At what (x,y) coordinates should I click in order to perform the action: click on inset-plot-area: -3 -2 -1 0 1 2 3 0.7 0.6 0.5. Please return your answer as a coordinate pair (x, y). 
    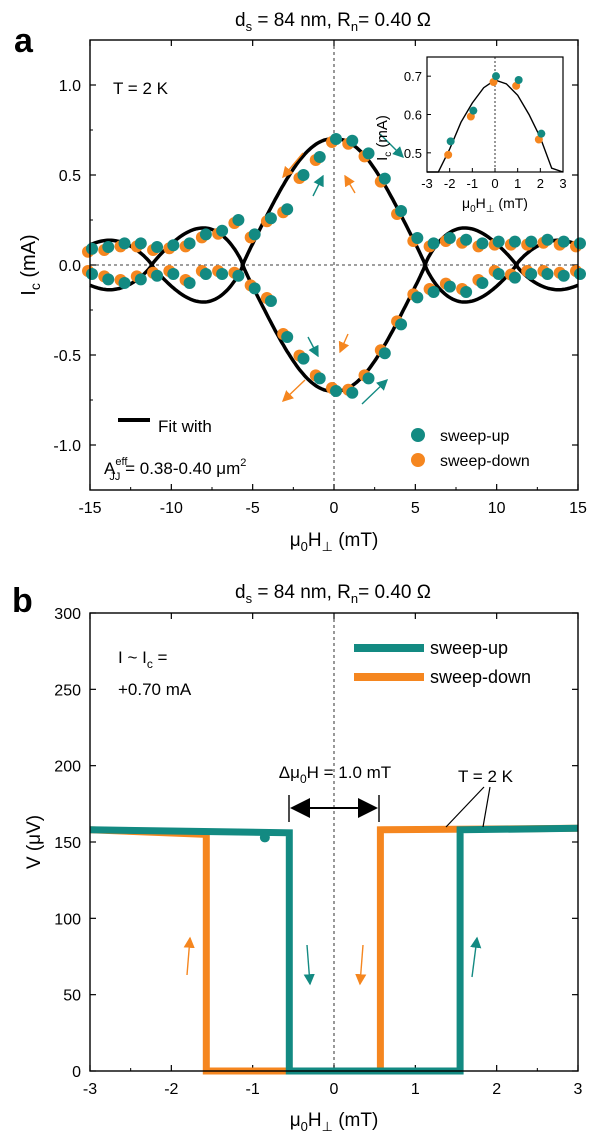
    Looking at the image, I should click on (485, 124).